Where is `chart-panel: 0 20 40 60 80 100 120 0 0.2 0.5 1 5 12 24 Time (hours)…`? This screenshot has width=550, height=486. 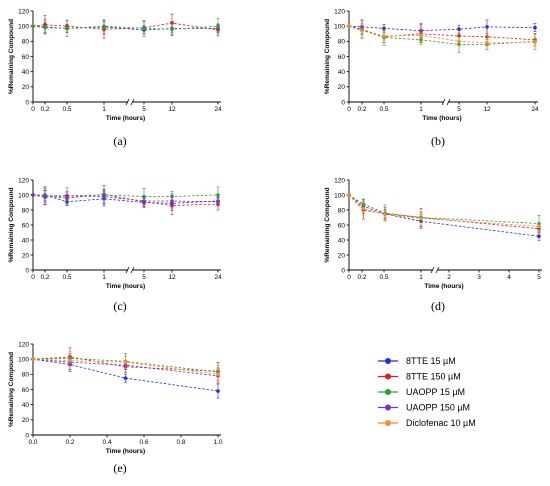 chart-panel: 0 20 40 60 80 100 120 0 0.2 0.5 1 5 12 24 Time (hours)… is located at coordinates (115, 78).